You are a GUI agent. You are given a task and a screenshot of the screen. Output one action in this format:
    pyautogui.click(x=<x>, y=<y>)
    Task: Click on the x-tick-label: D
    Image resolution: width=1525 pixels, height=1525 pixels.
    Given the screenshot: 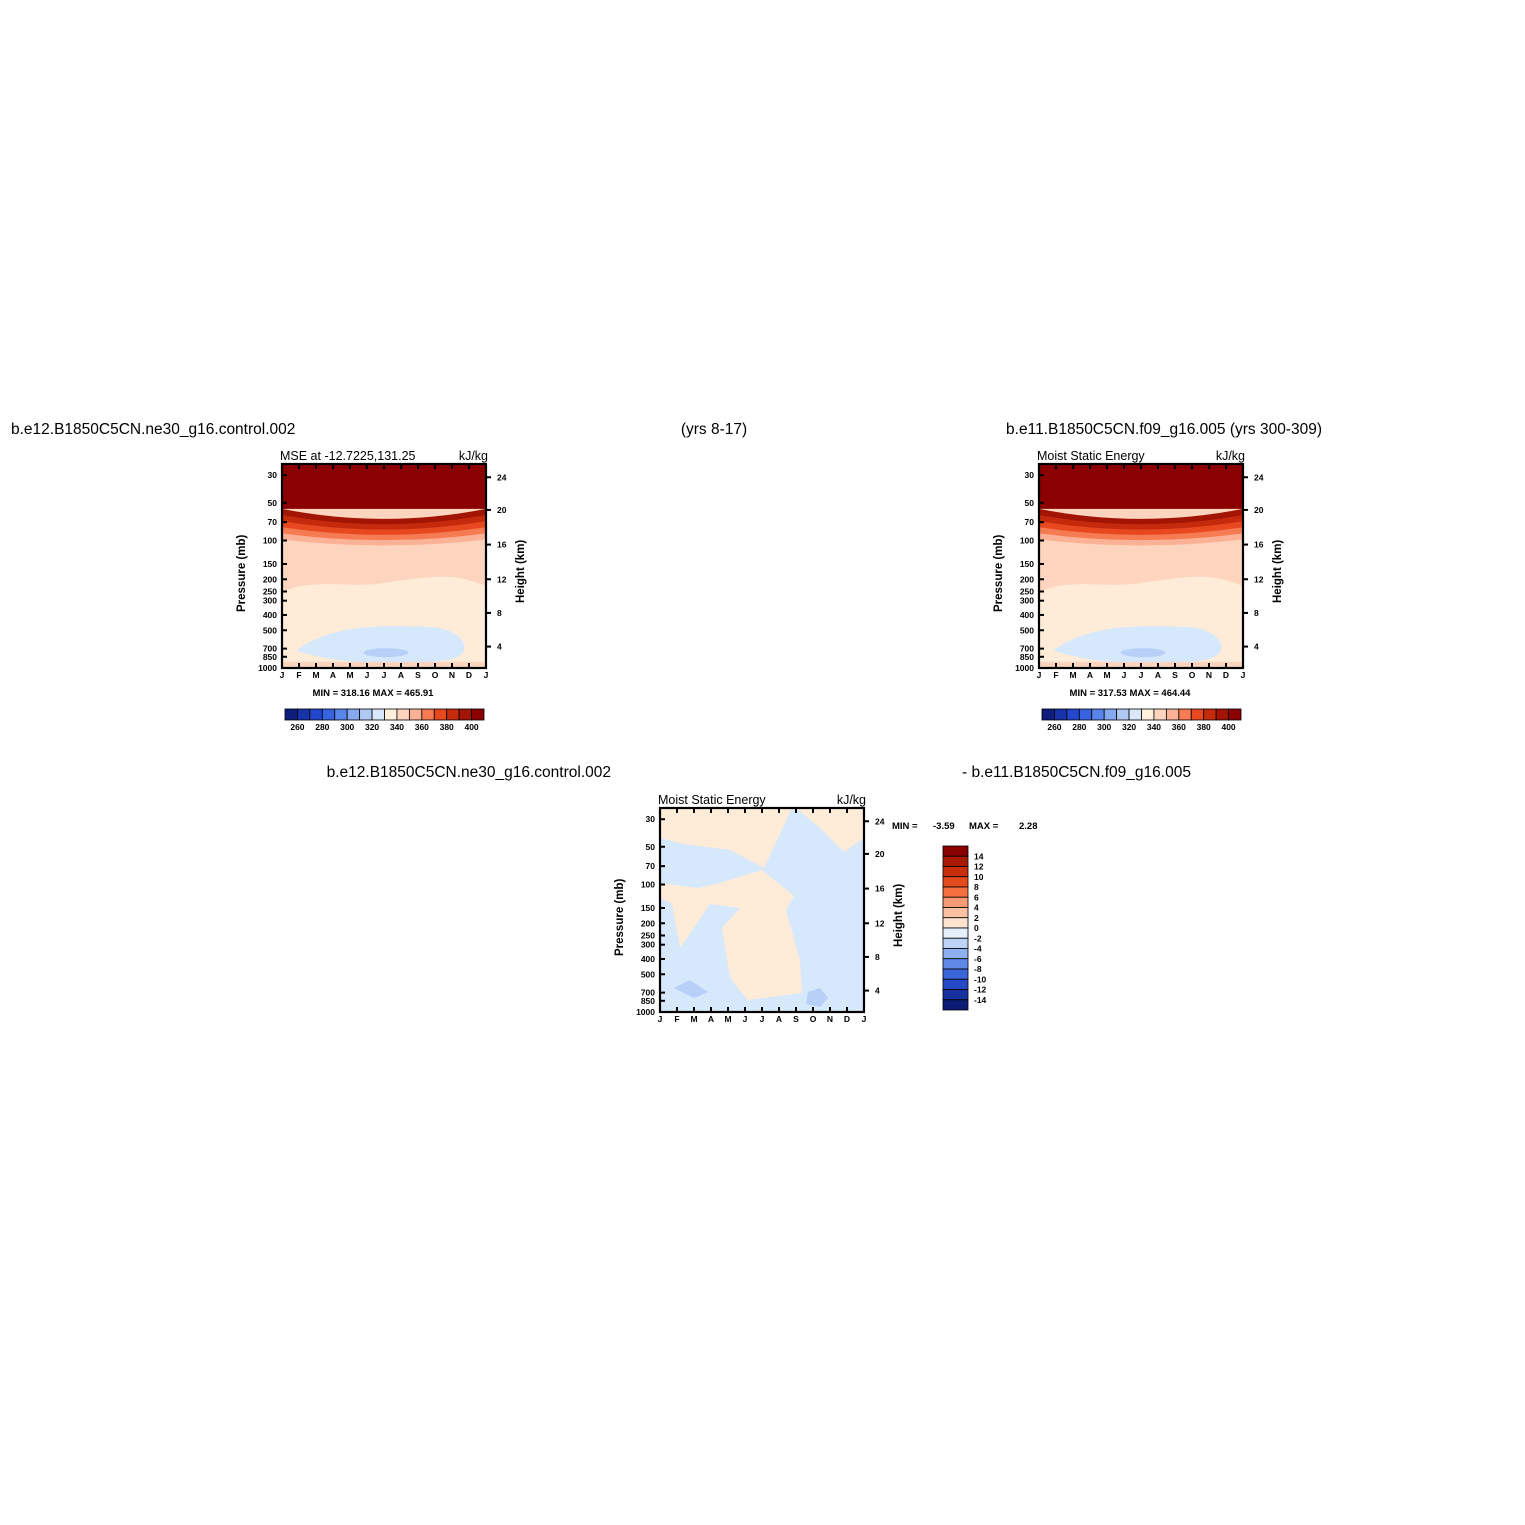 What is the action you would take?
    pyautogui.click(x=469, y=675)
    